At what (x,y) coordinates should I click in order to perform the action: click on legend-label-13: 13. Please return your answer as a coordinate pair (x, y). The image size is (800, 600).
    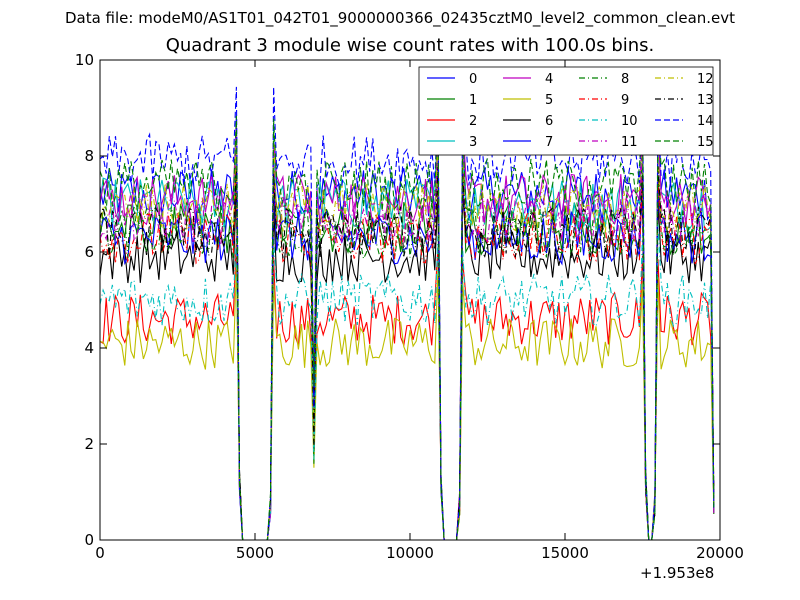
    Looking at the image, I should click on (705, 100).